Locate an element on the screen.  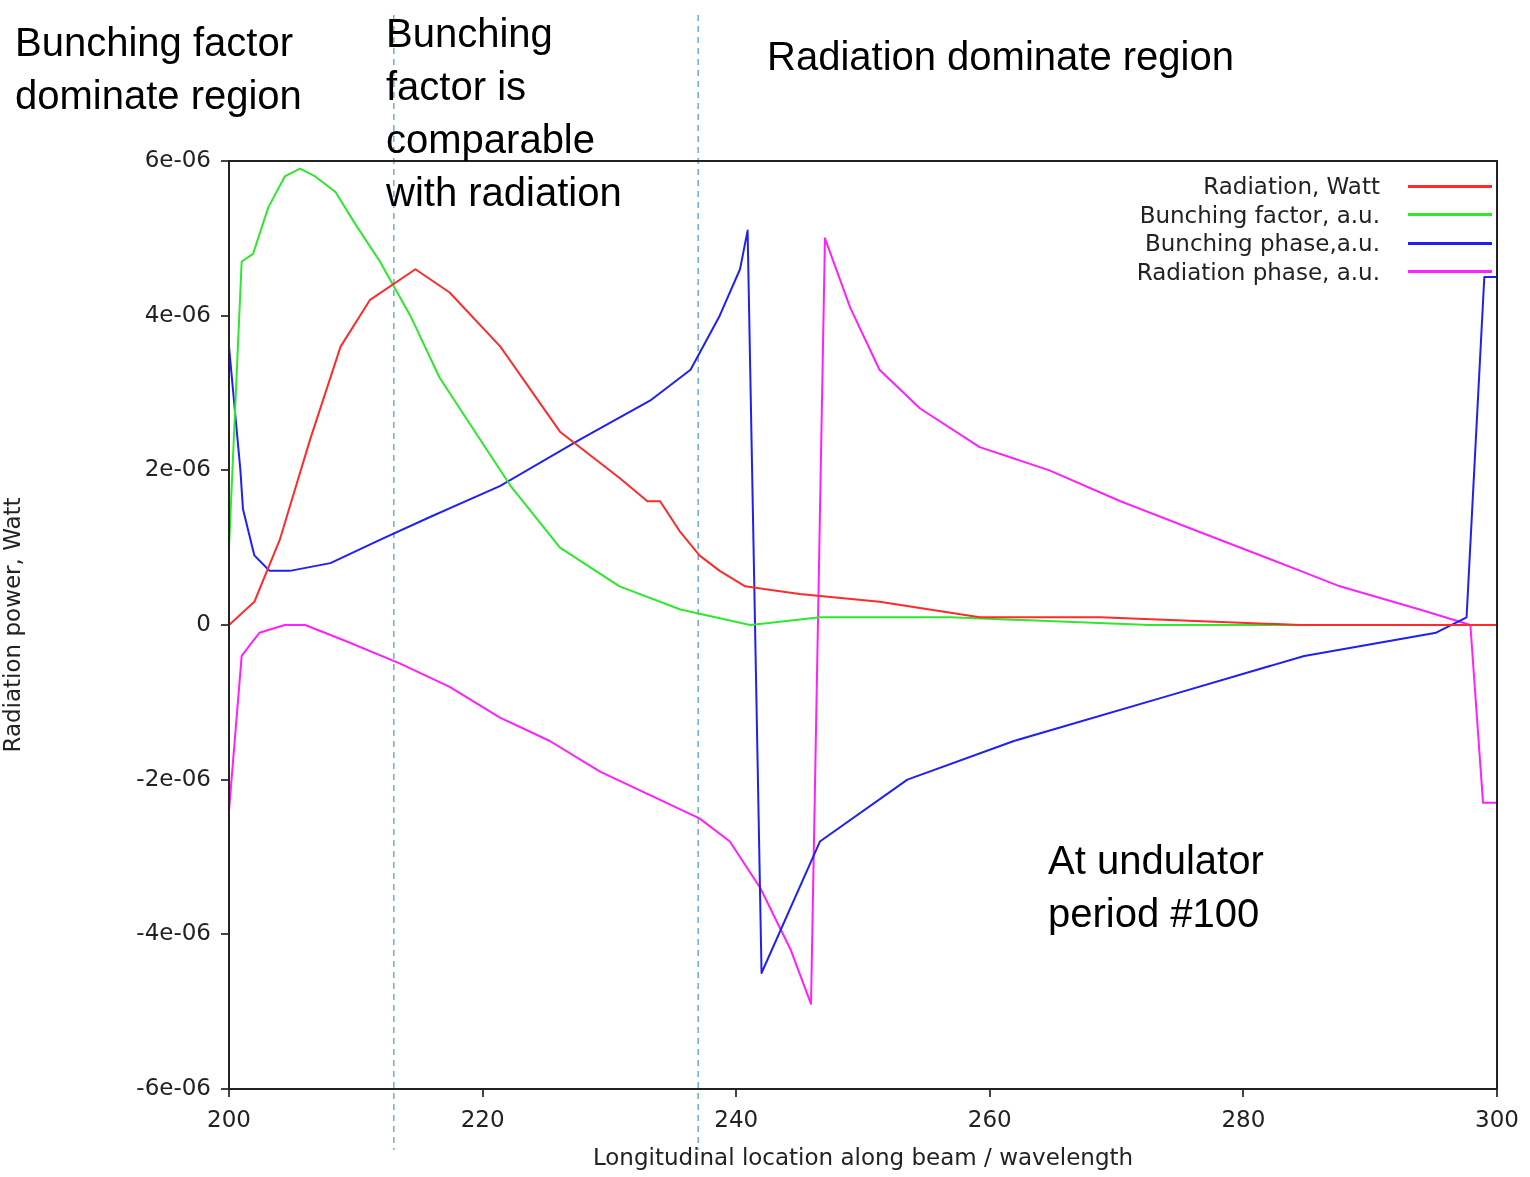
annotation: Bunching factor is comparable with radiation is located at coordinates (504, 113).